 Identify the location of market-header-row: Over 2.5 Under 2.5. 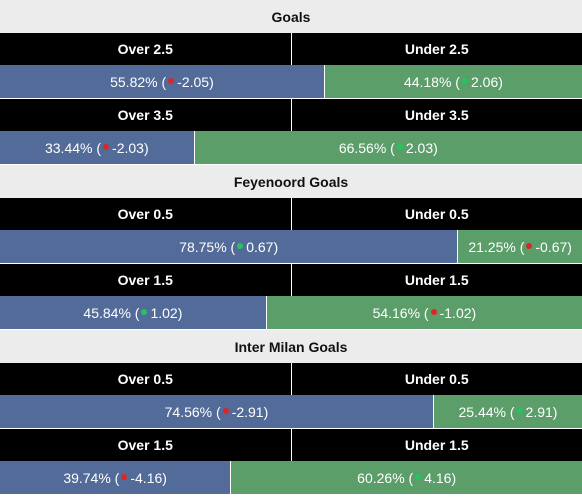
(291, 49).